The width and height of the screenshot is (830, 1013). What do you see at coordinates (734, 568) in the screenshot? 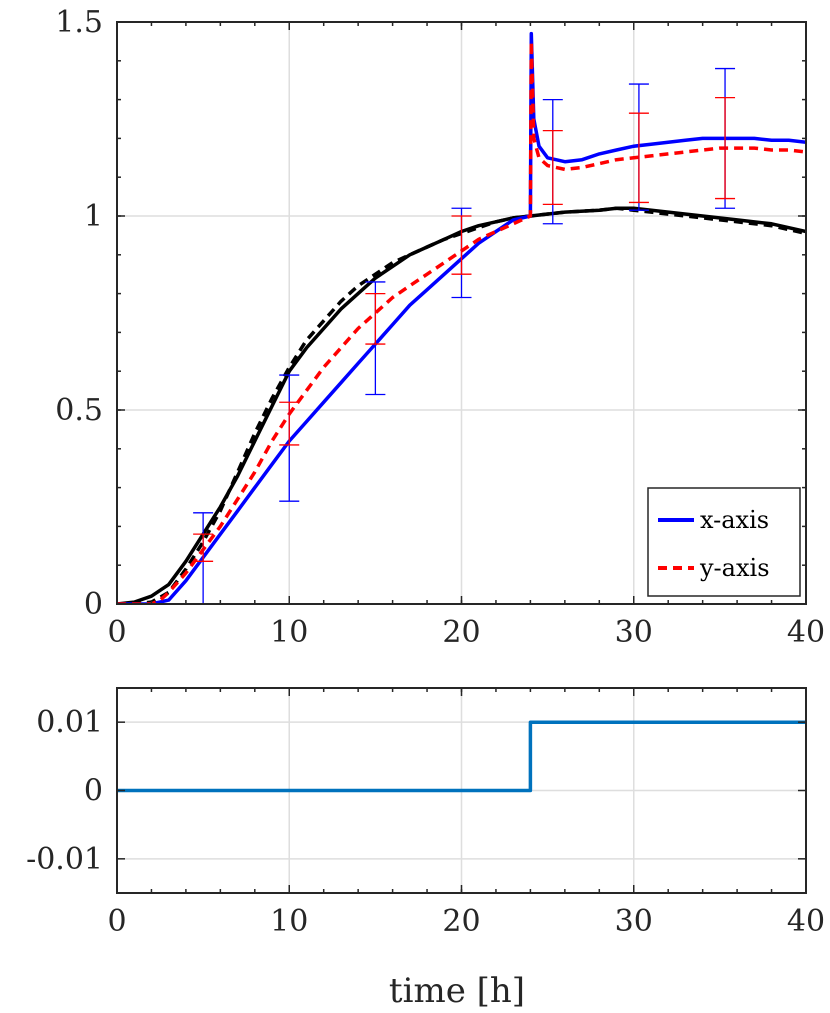
I see `legend-label-y-axis: y-axis` at bounding box center [734, 568].